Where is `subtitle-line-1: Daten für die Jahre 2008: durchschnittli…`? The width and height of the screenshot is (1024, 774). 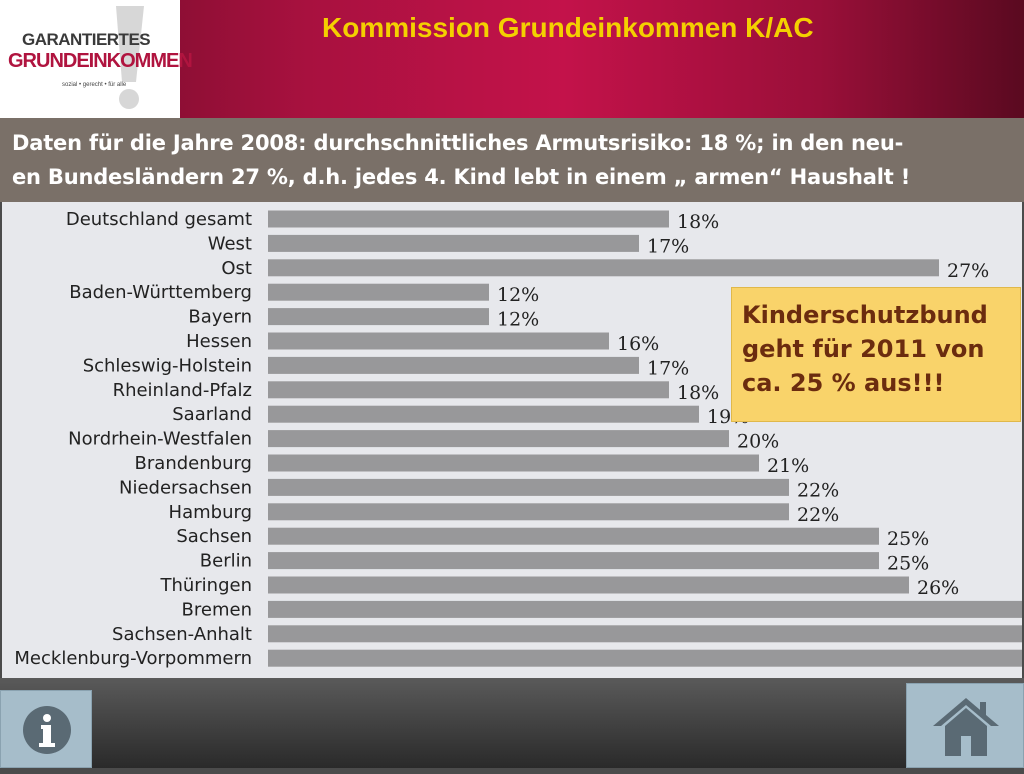
subtitle-line-1: Daten für die Jahre 2008: durchschnittli… is located at coordinates (458, 143).